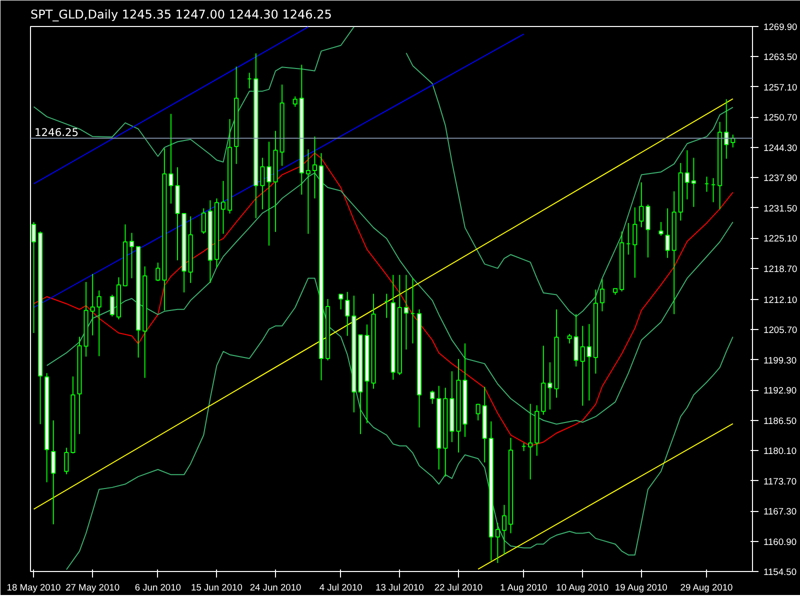  What do you see at coordinates (780, 391) in the screenshot?
I see `y-tick-label: 1192.90` at bounding box center [780, 391].